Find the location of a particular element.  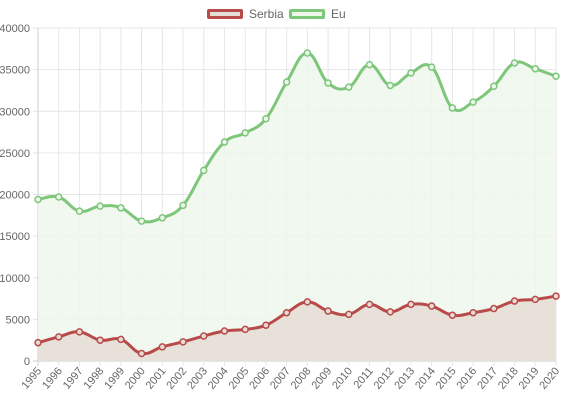

data-point-eu-2009 is located at coordinates (328, 83).